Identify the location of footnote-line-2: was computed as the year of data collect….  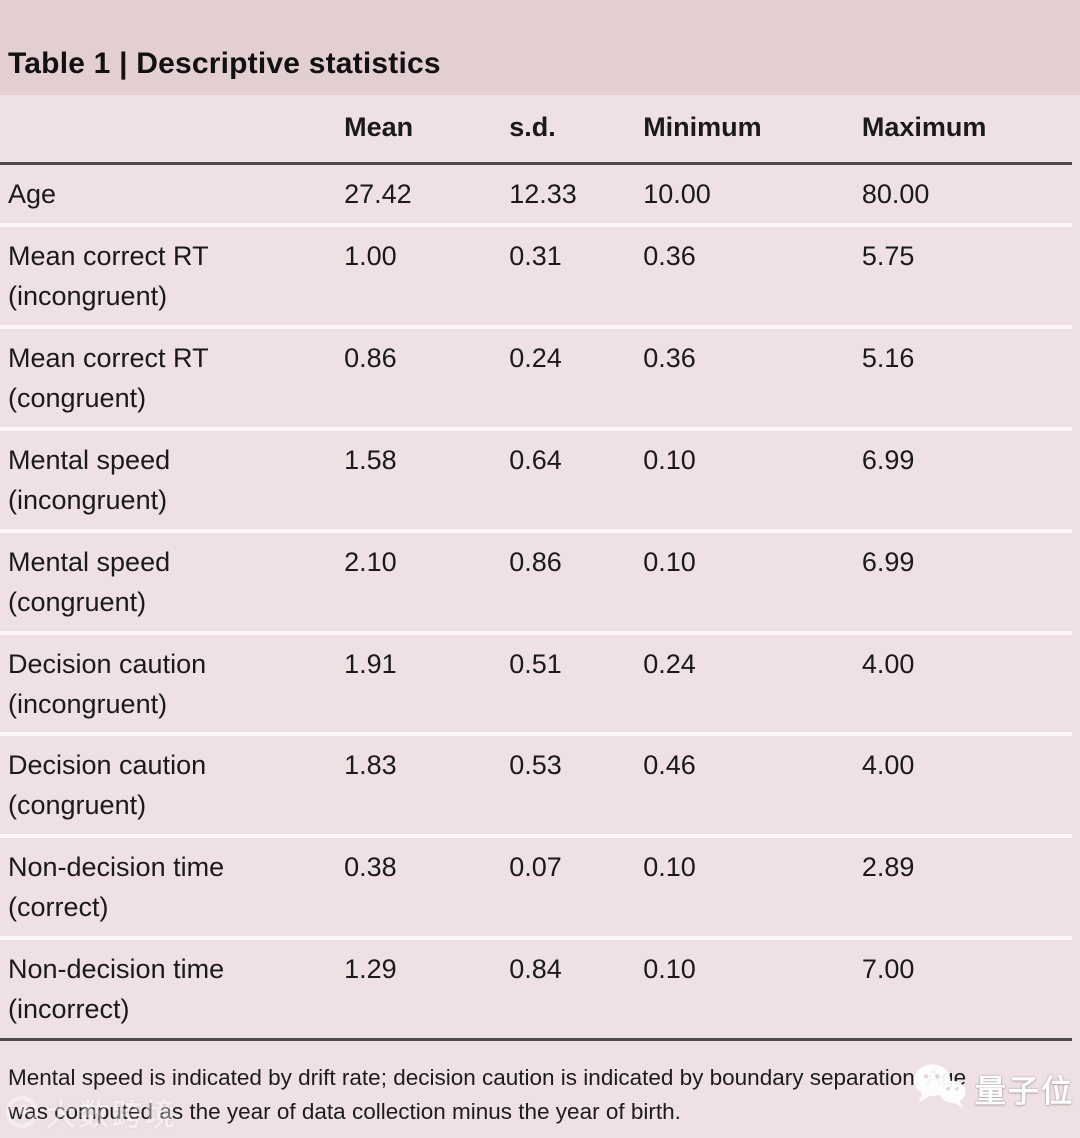
(344, 1111).